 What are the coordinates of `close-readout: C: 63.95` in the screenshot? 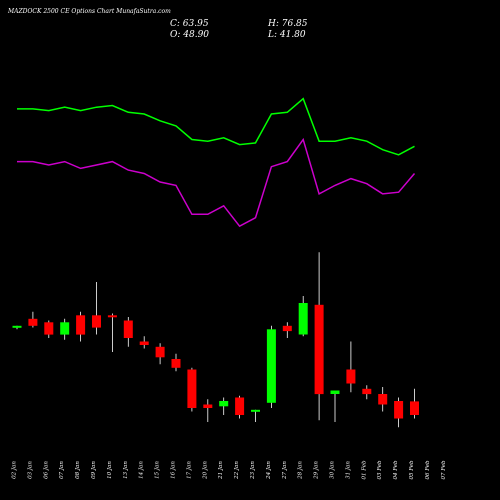 It's located at (189, 24).